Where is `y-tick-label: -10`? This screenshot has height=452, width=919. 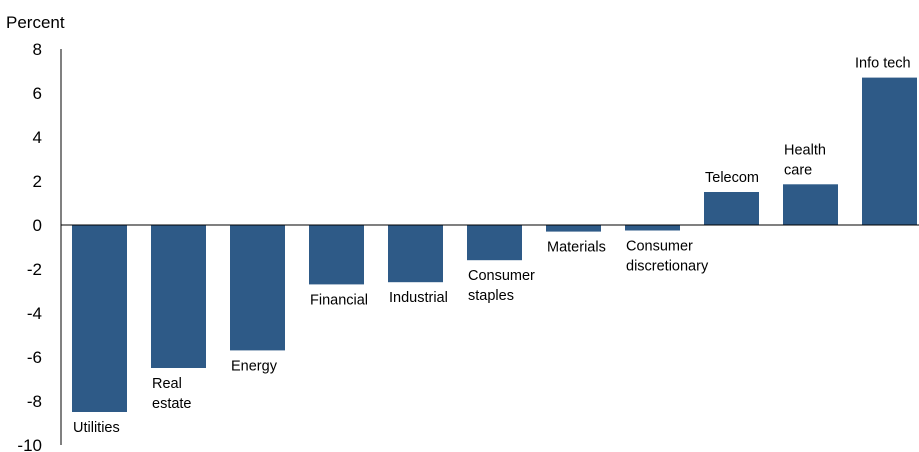
y-tick-label: -10 is located at coordinates (29, 444).